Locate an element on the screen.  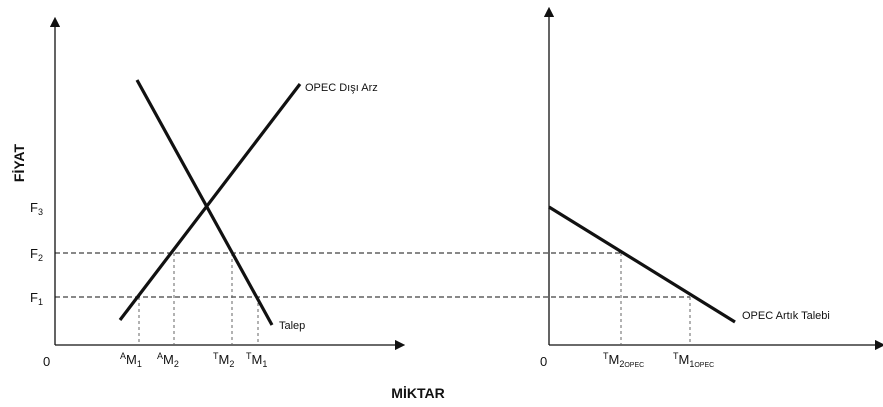
talep-curve is located at coordinates (204, 202).